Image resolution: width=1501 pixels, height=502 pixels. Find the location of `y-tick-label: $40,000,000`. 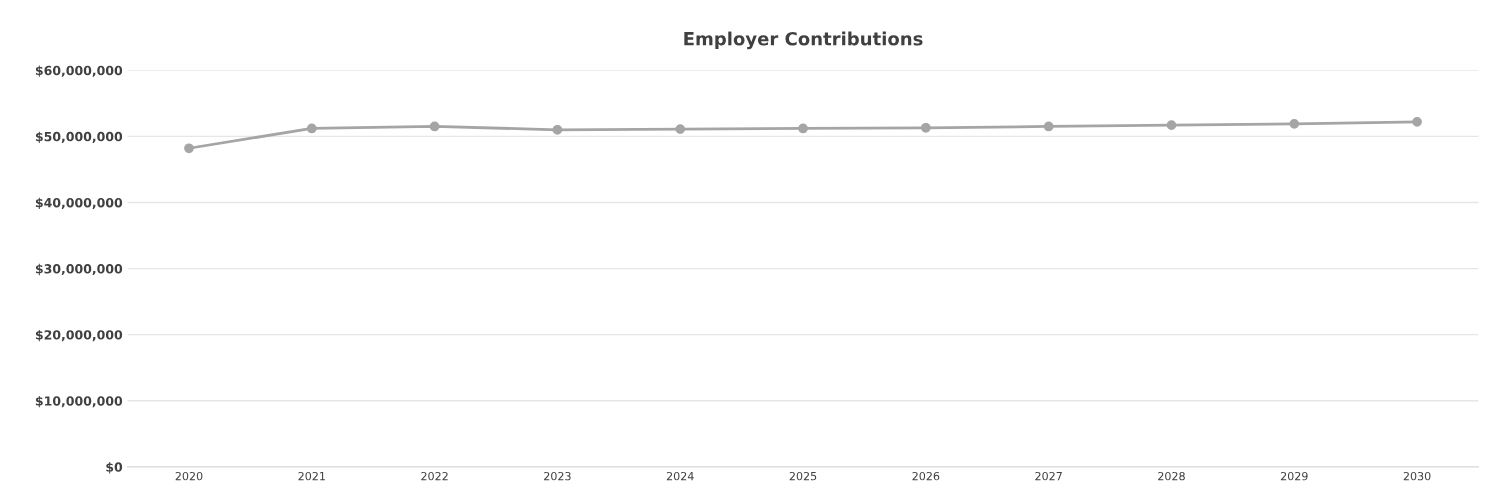

y-tick-label: $40,000,000 is located at coordinates (79, 203).